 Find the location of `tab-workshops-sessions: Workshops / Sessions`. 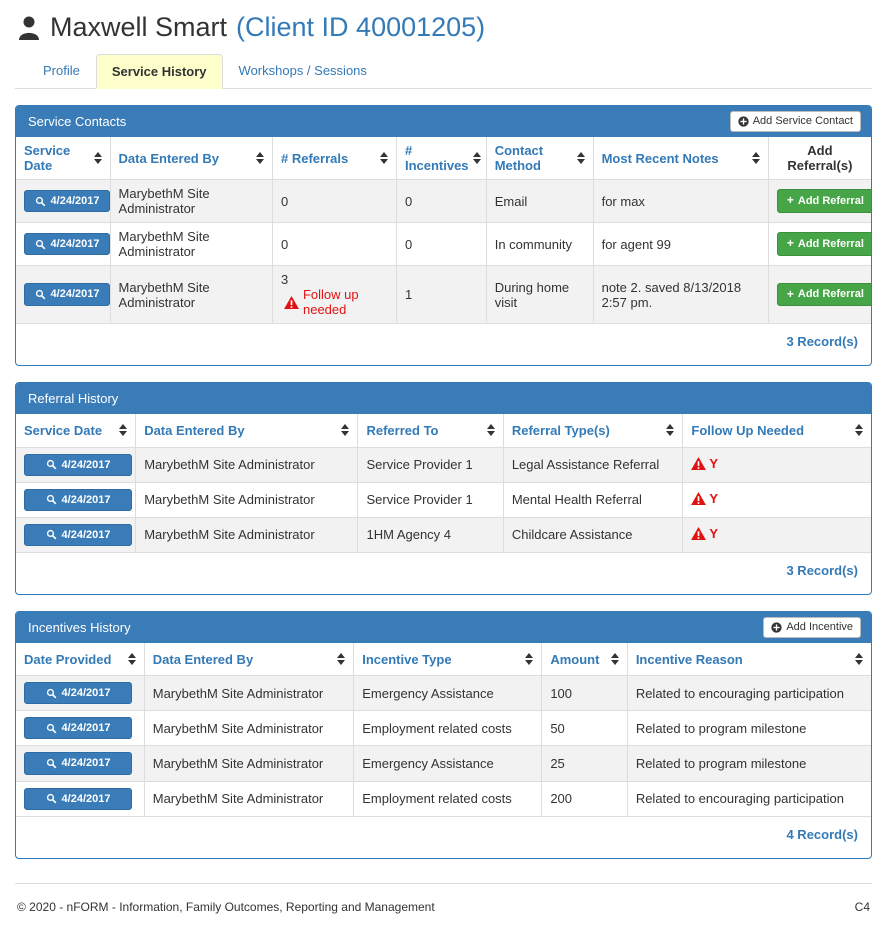

tab-workshops-sessions: Workshops / Sessions is located at coordinates (302, 70).